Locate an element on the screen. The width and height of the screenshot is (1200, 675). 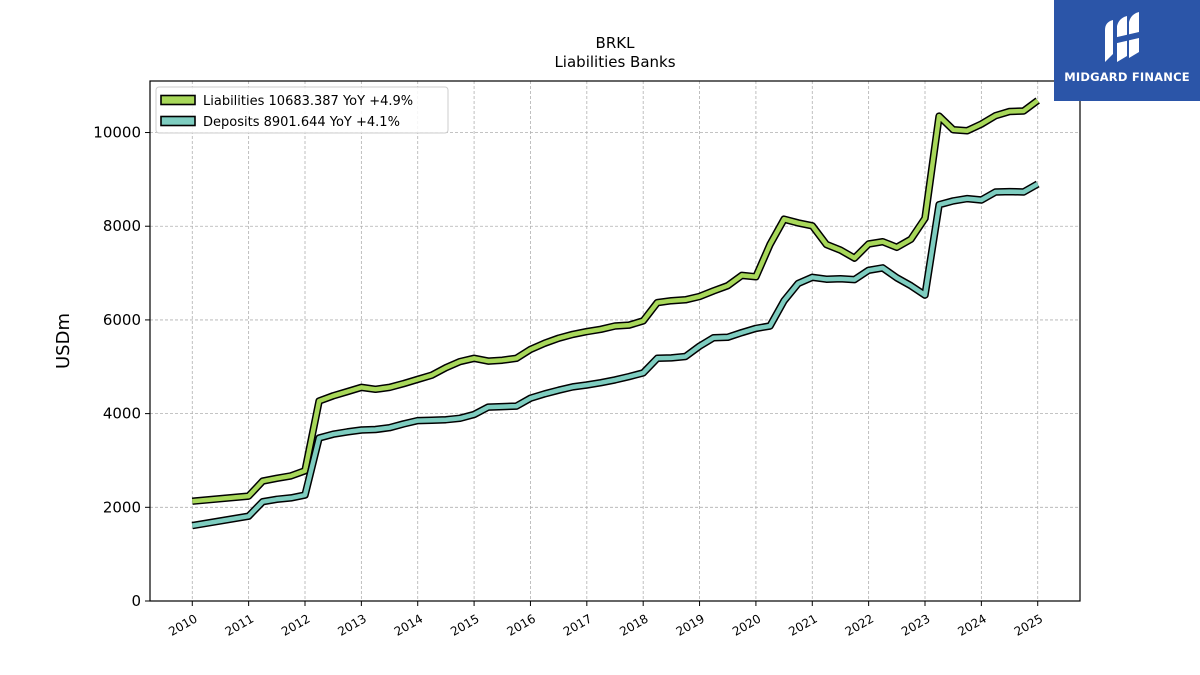
x-tick-label: 2025 is located at coordinates (1028, 624).